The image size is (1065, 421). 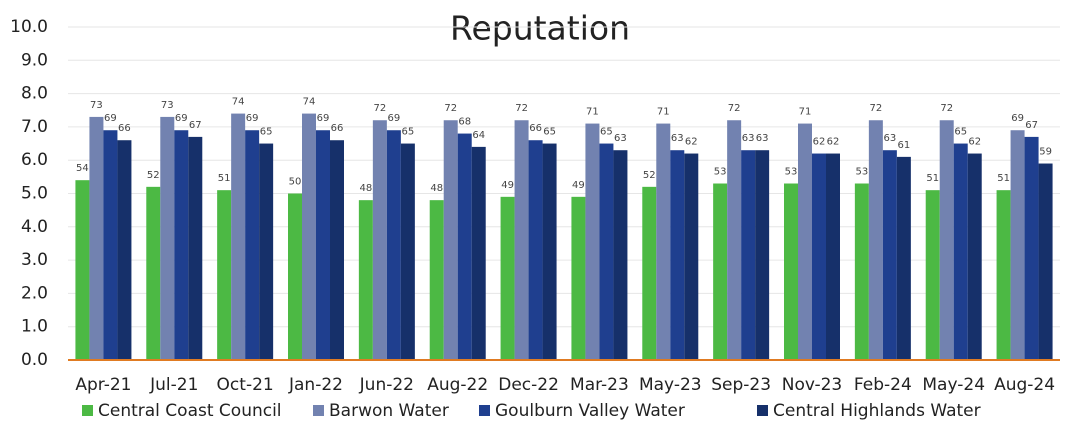 What do you see at coordinates (540, 28) in the screenshot?
I see `chart-title: Reputation` at bounding box center [540, 28].